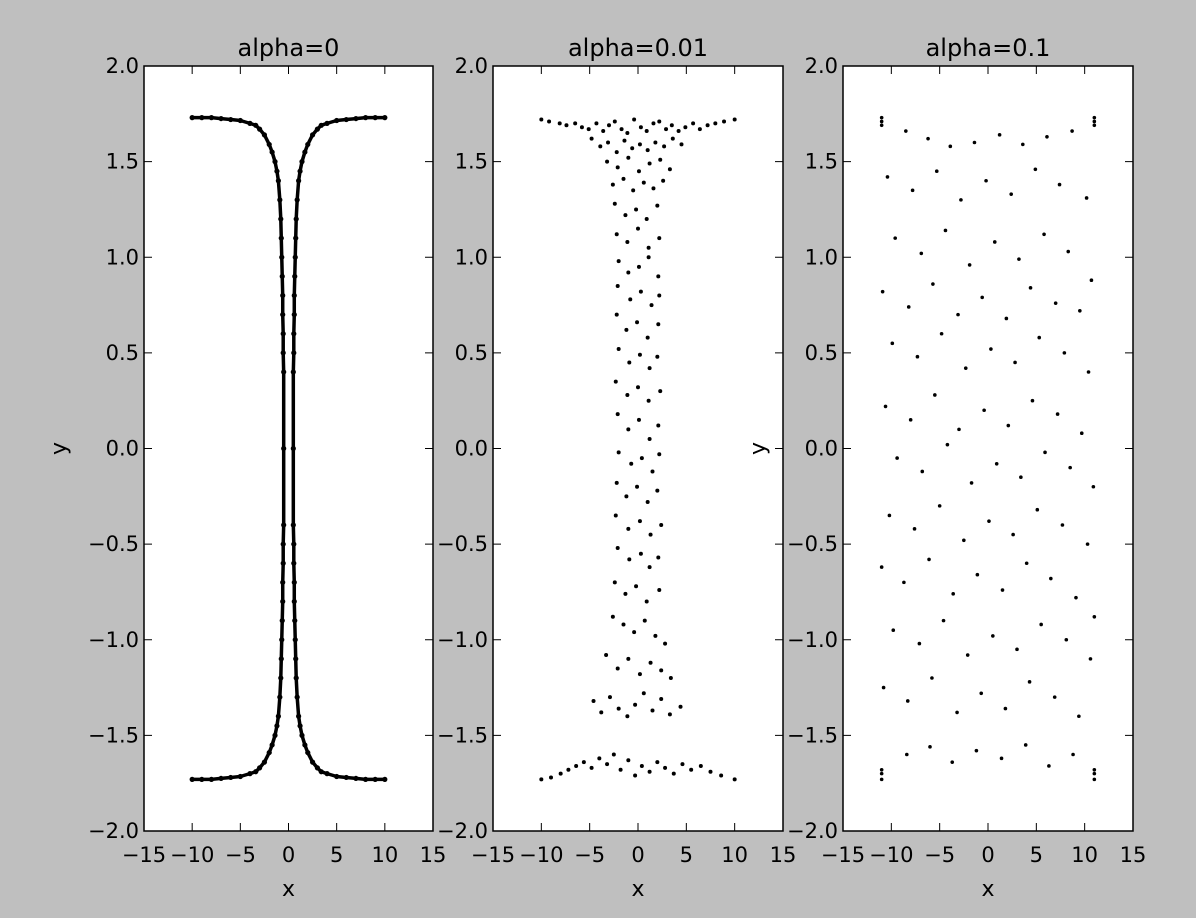 This screenshot has width=1196, height=918. I want to click on x-tick-label: −15, so click(144, 855).